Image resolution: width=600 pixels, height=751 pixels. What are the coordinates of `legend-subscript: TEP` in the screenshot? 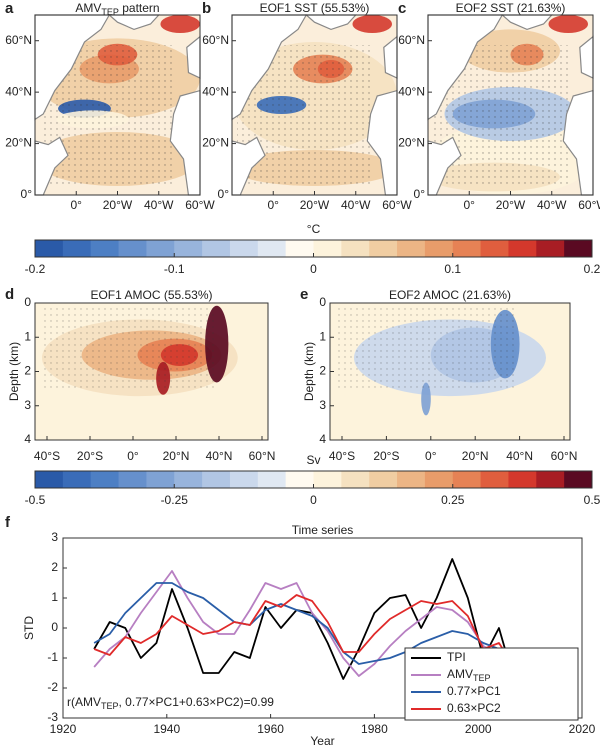 It's located at (482, 678).